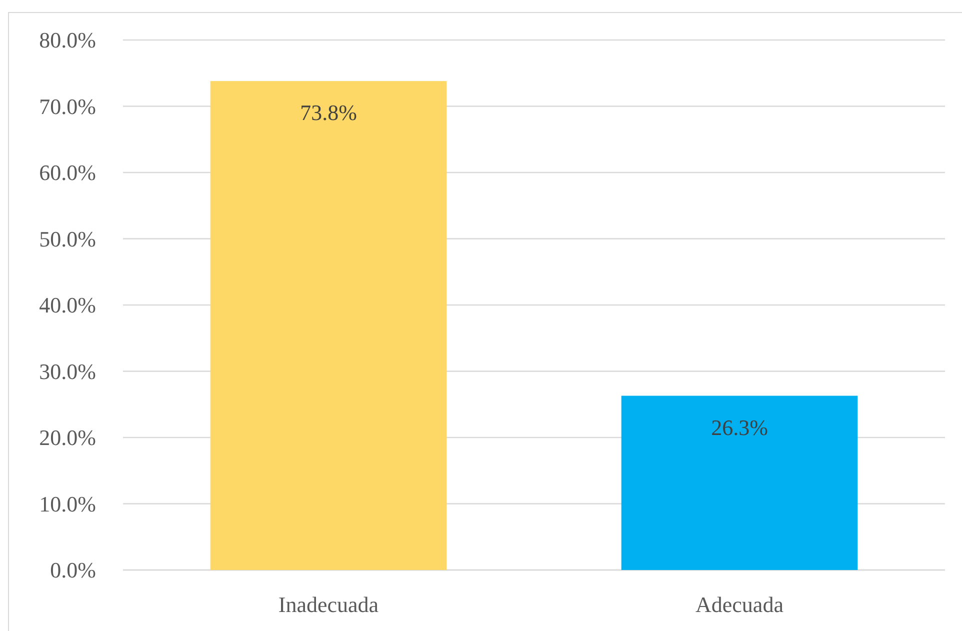 The height and width of the screenshot is (631, 962). I want to click on data-label: 73.8%, so click(328, 113).